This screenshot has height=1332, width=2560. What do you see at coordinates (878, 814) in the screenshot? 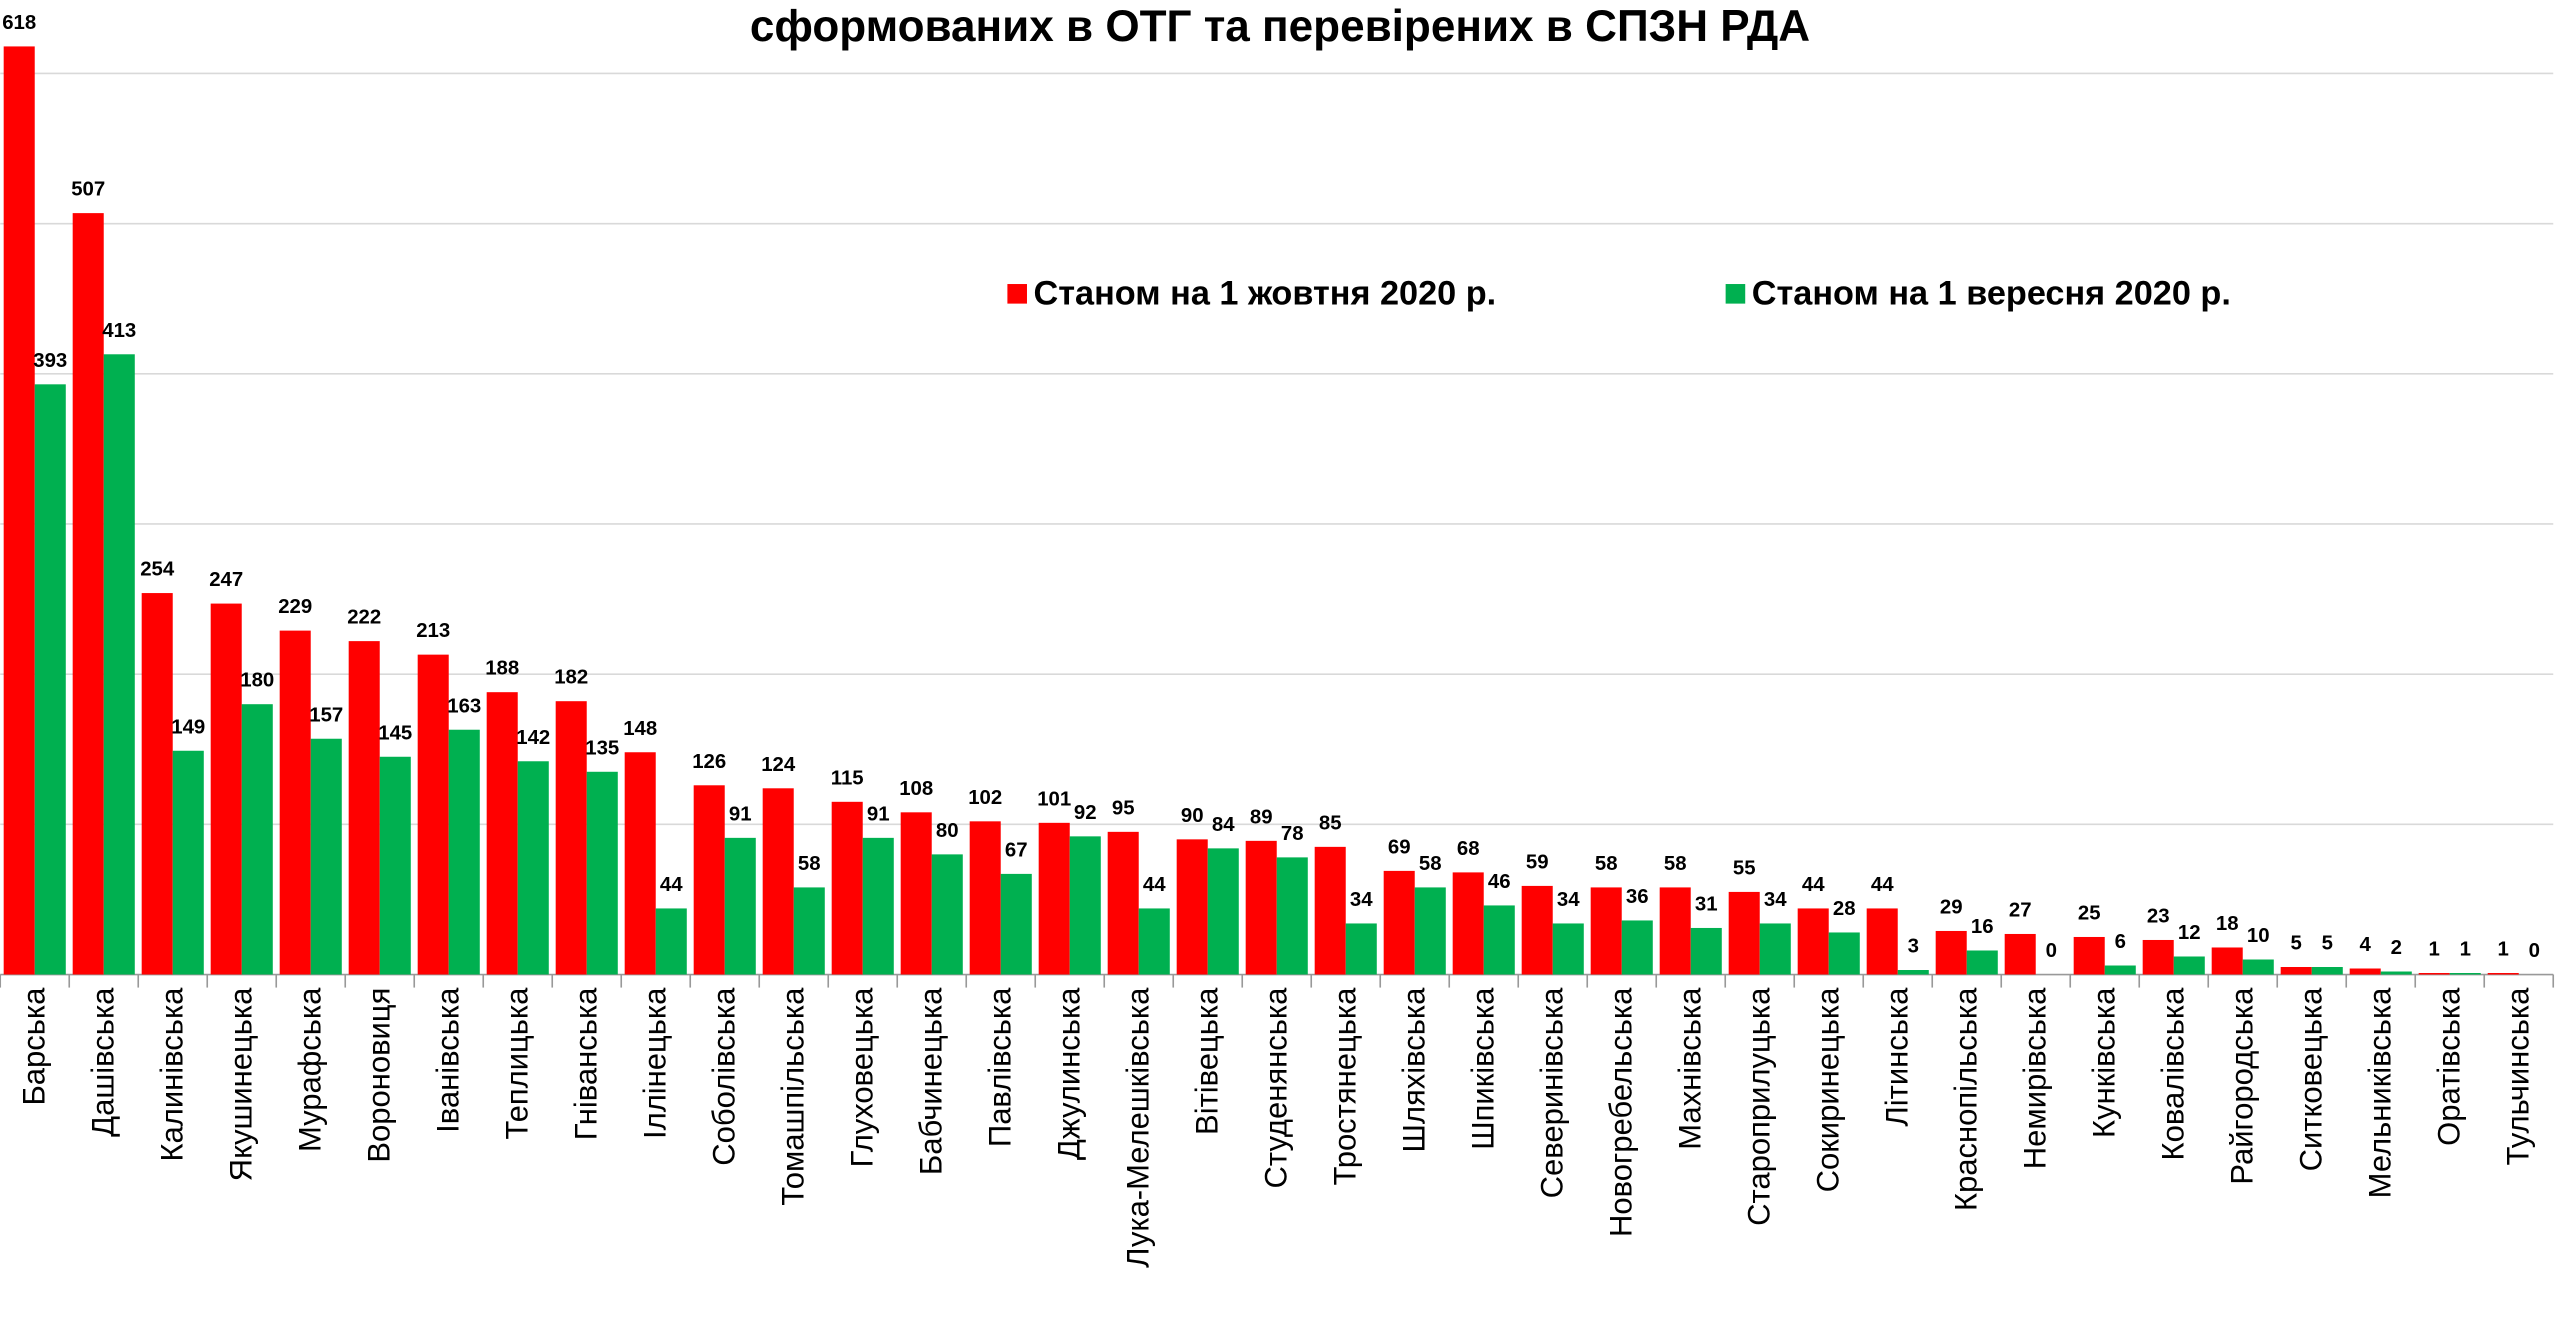
I see `value-label: 91` at bounding box center [878, 814].